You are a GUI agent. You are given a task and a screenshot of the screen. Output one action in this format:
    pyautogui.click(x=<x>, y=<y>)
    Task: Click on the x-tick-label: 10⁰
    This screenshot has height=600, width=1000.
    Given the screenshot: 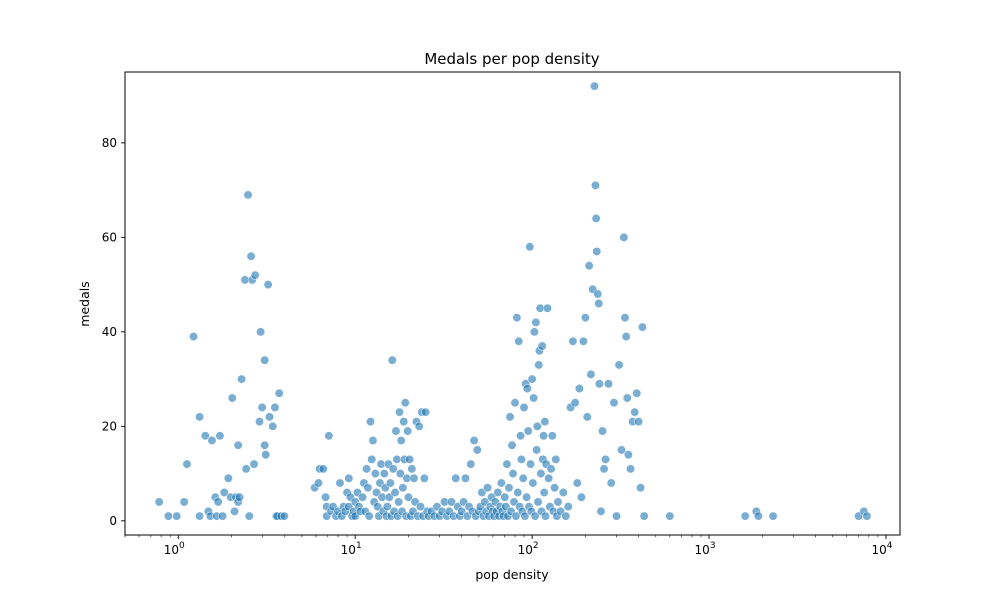 What is the action you would take?
    pyautogui.click(x=174, y=549)
    